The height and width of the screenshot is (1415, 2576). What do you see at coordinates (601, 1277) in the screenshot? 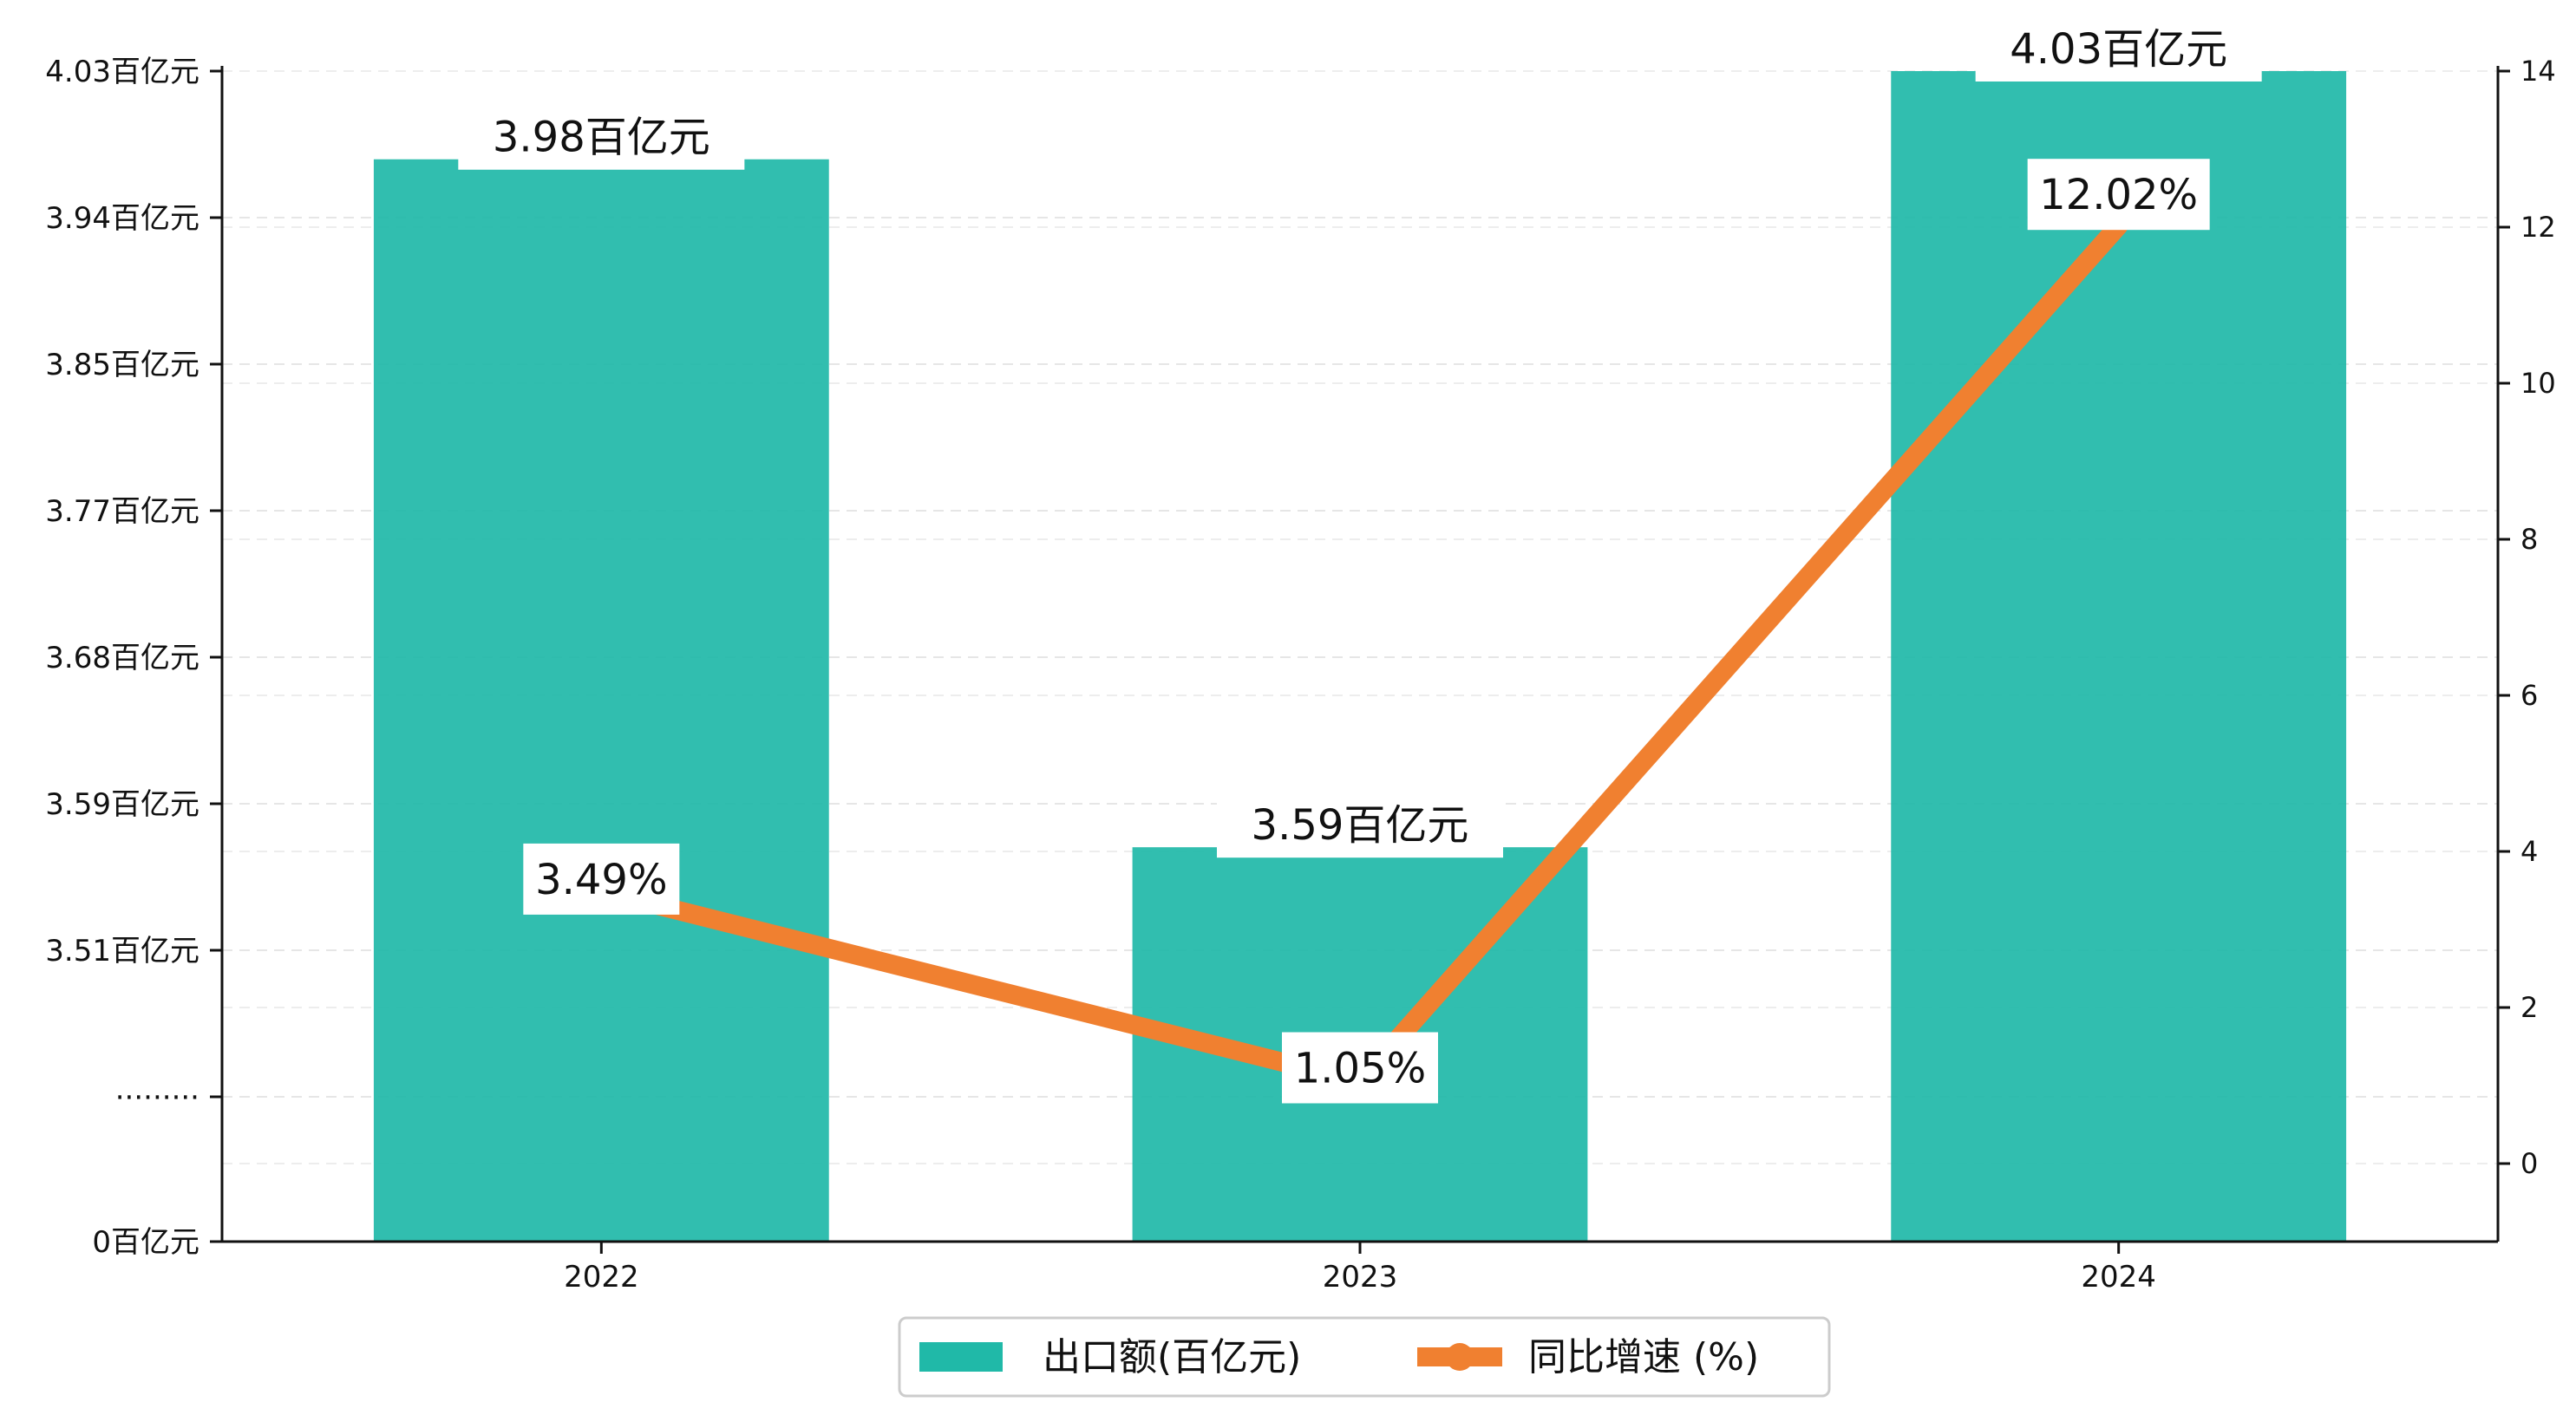
I see `x-tick-label: 2022` at bounding box center [601, 1277].